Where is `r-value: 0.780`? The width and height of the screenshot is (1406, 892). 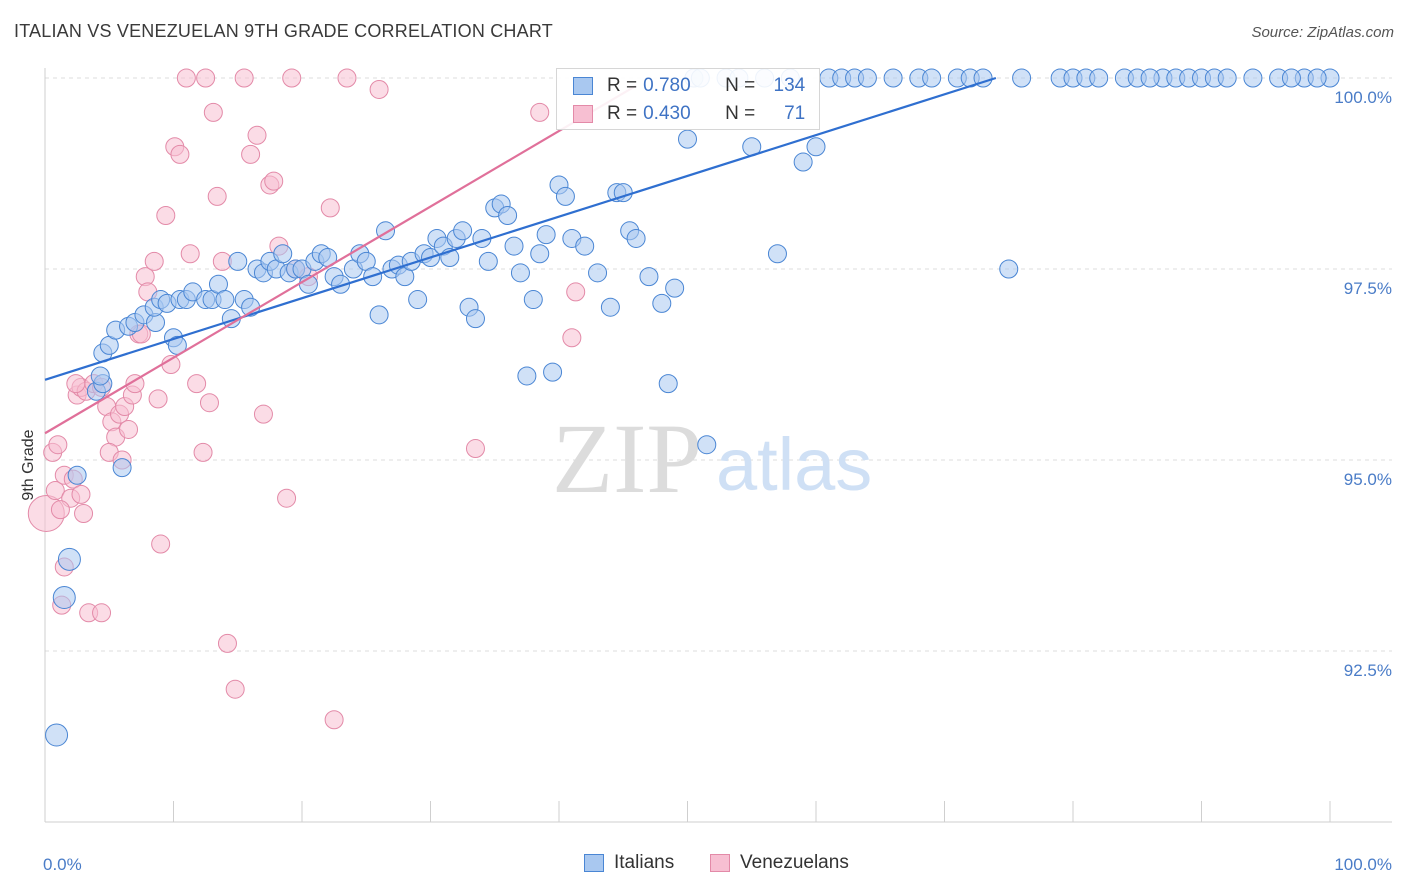
r-value: 0.780 is located at coordinates (667, 85).